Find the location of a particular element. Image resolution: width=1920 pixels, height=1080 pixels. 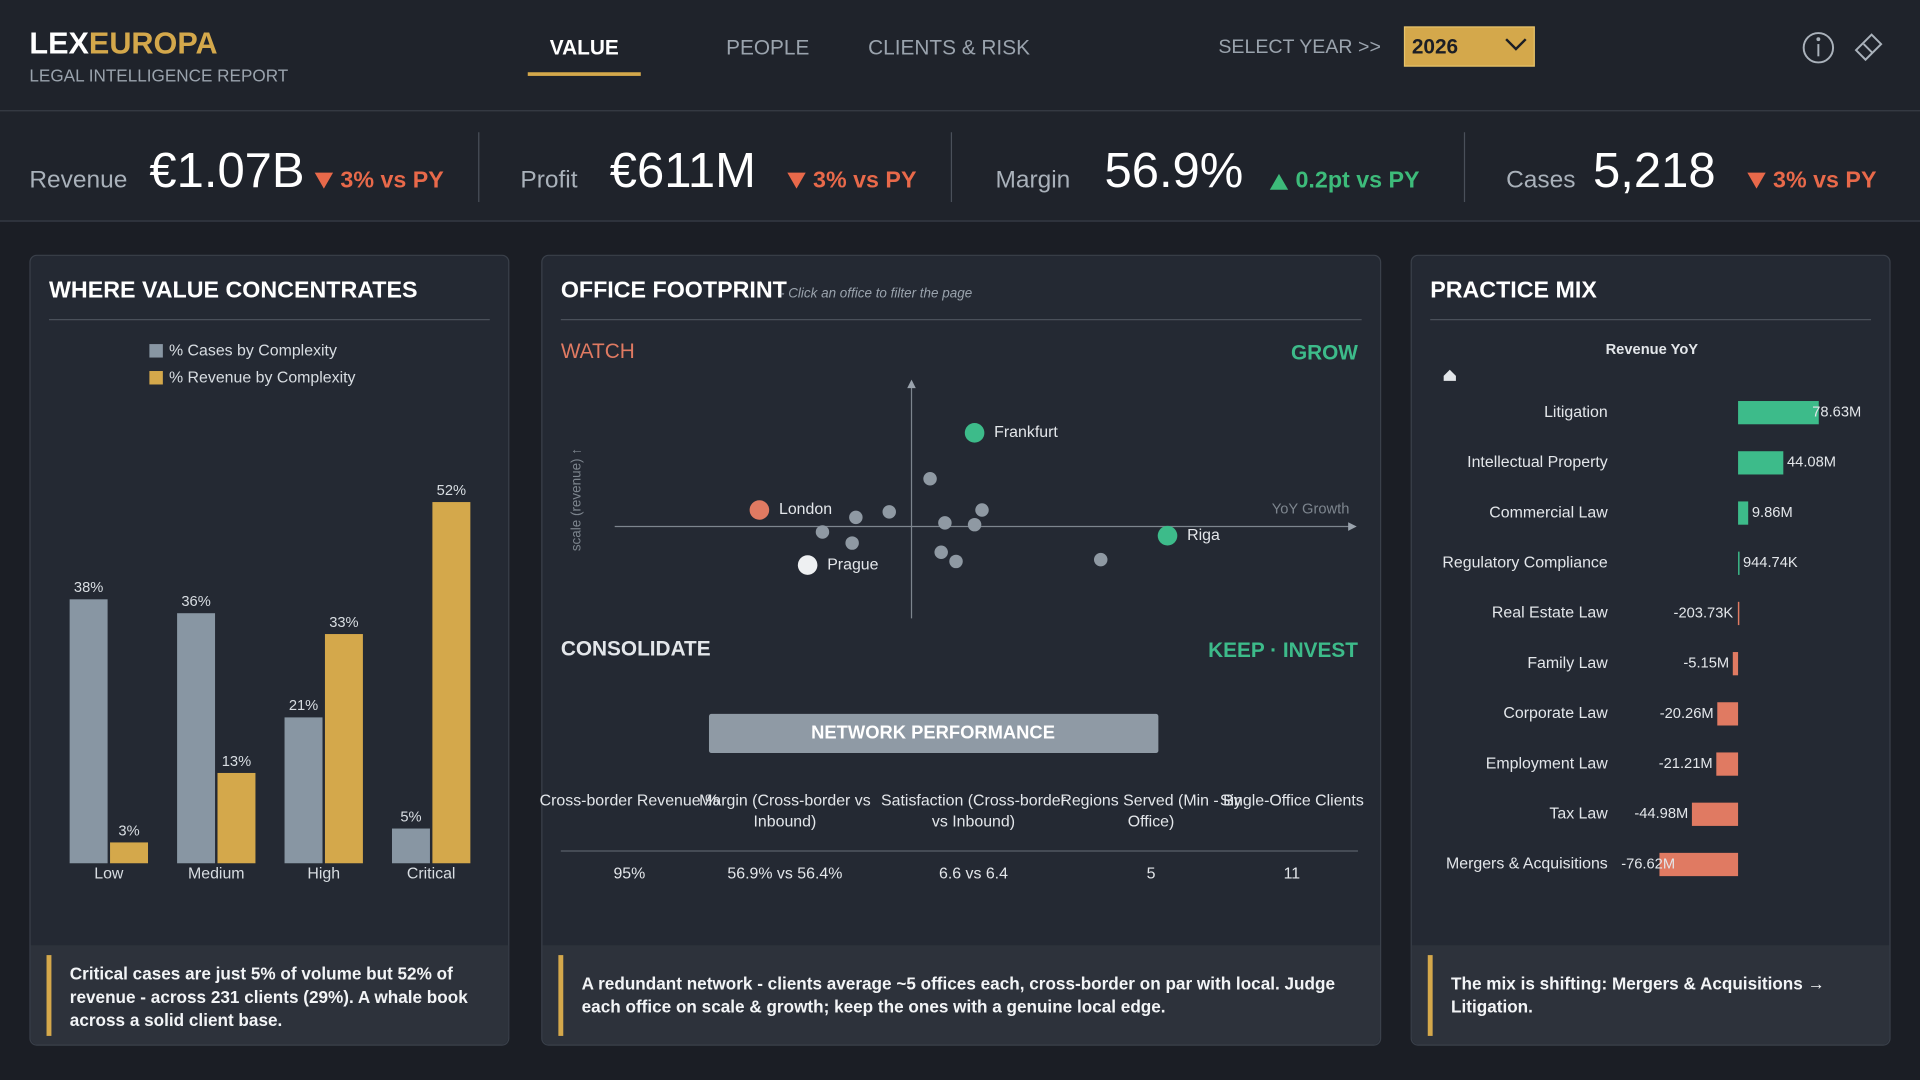

table-cell: 6.6 vs 6.4 is located at coordinates (973, 873).